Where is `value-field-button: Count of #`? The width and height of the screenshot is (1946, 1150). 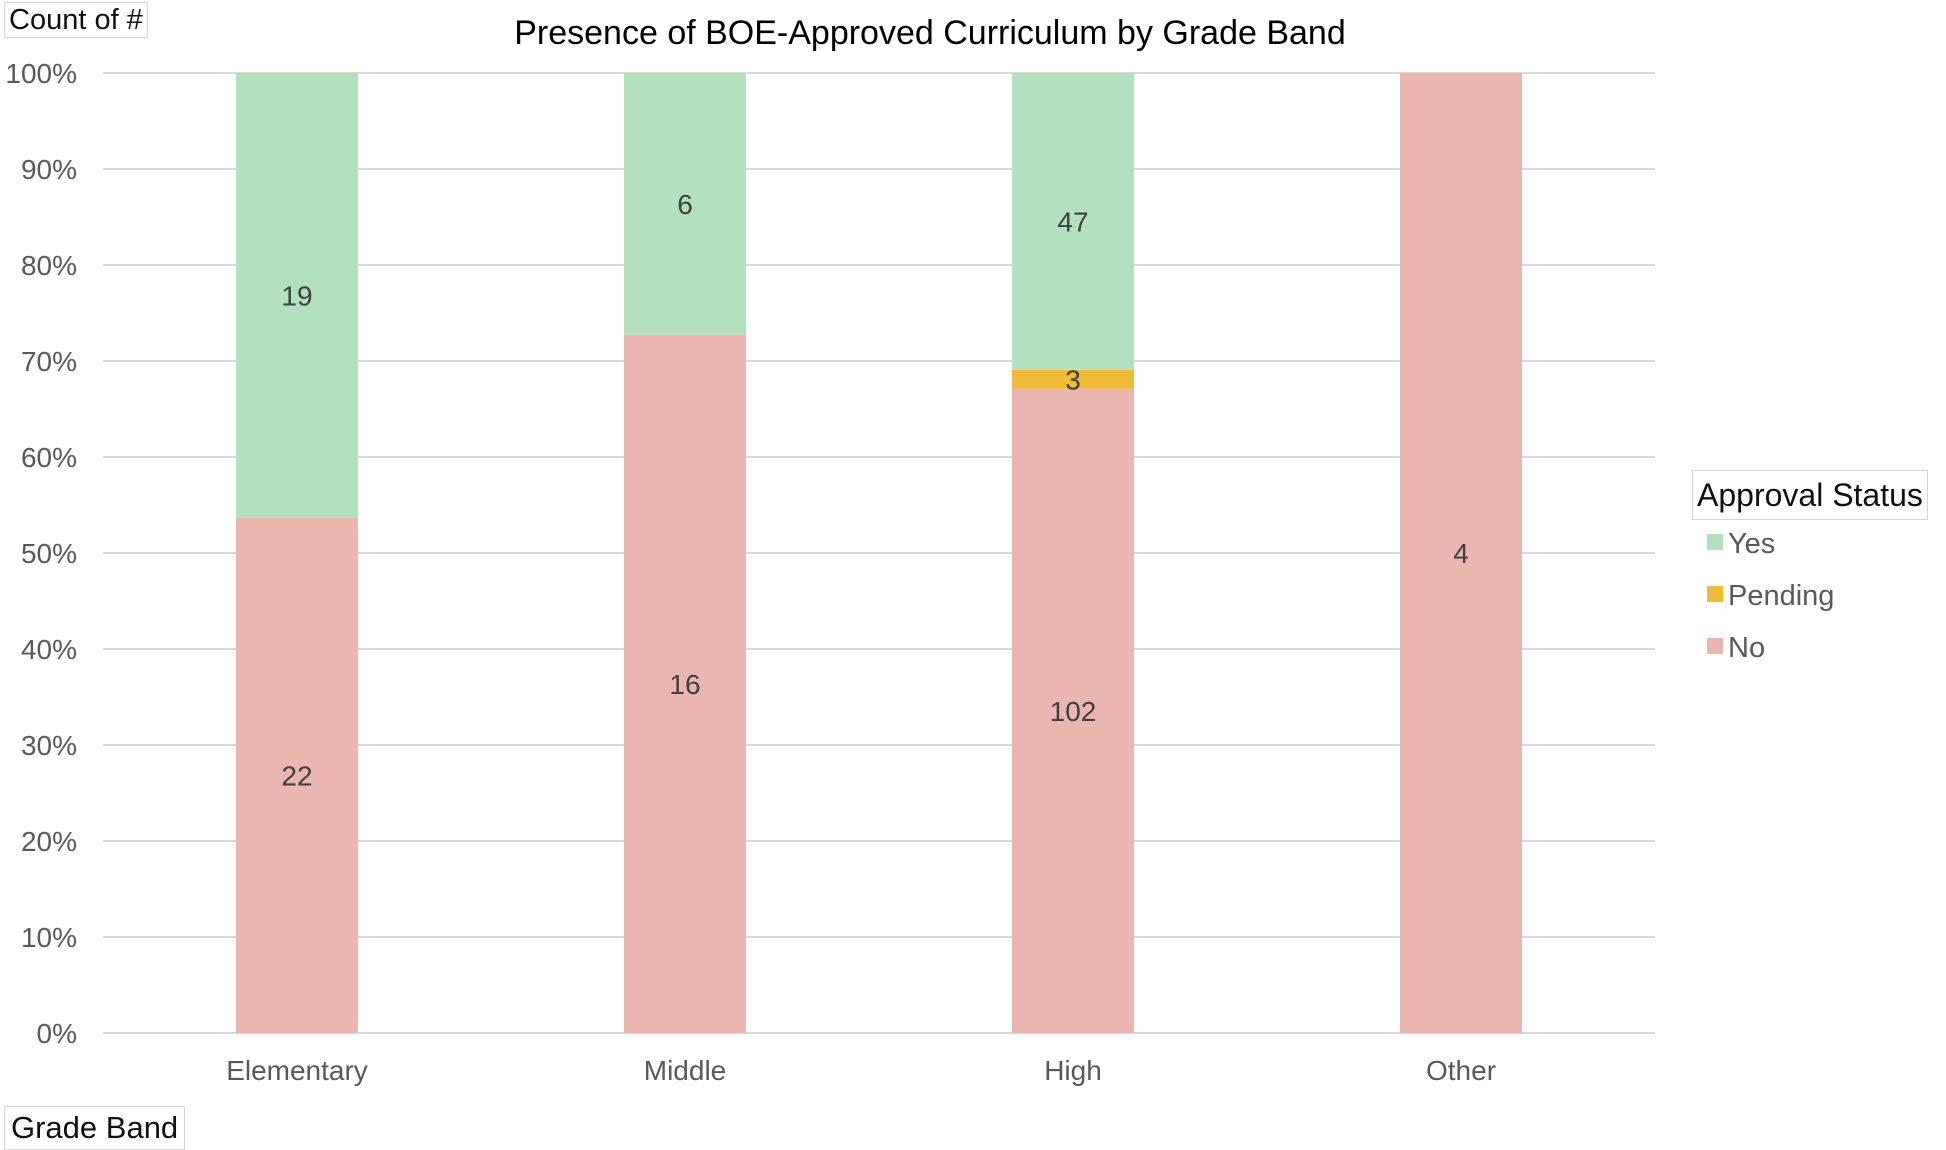 value-field-button: Count of # is located at coordinates (76, 20).